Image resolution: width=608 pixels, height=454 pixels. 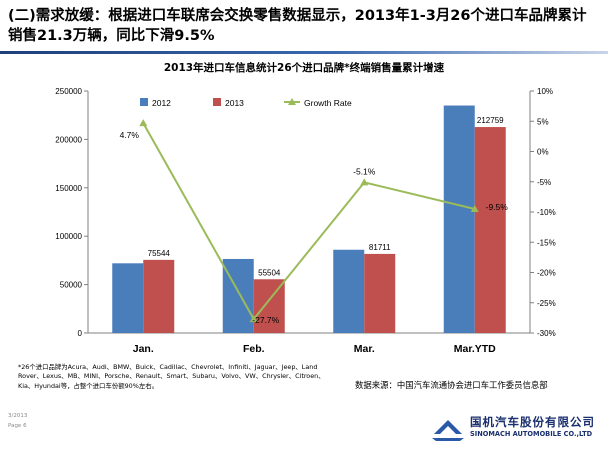 I want to click on x-axis-category-label: Jan., so click(x=143, y=349).